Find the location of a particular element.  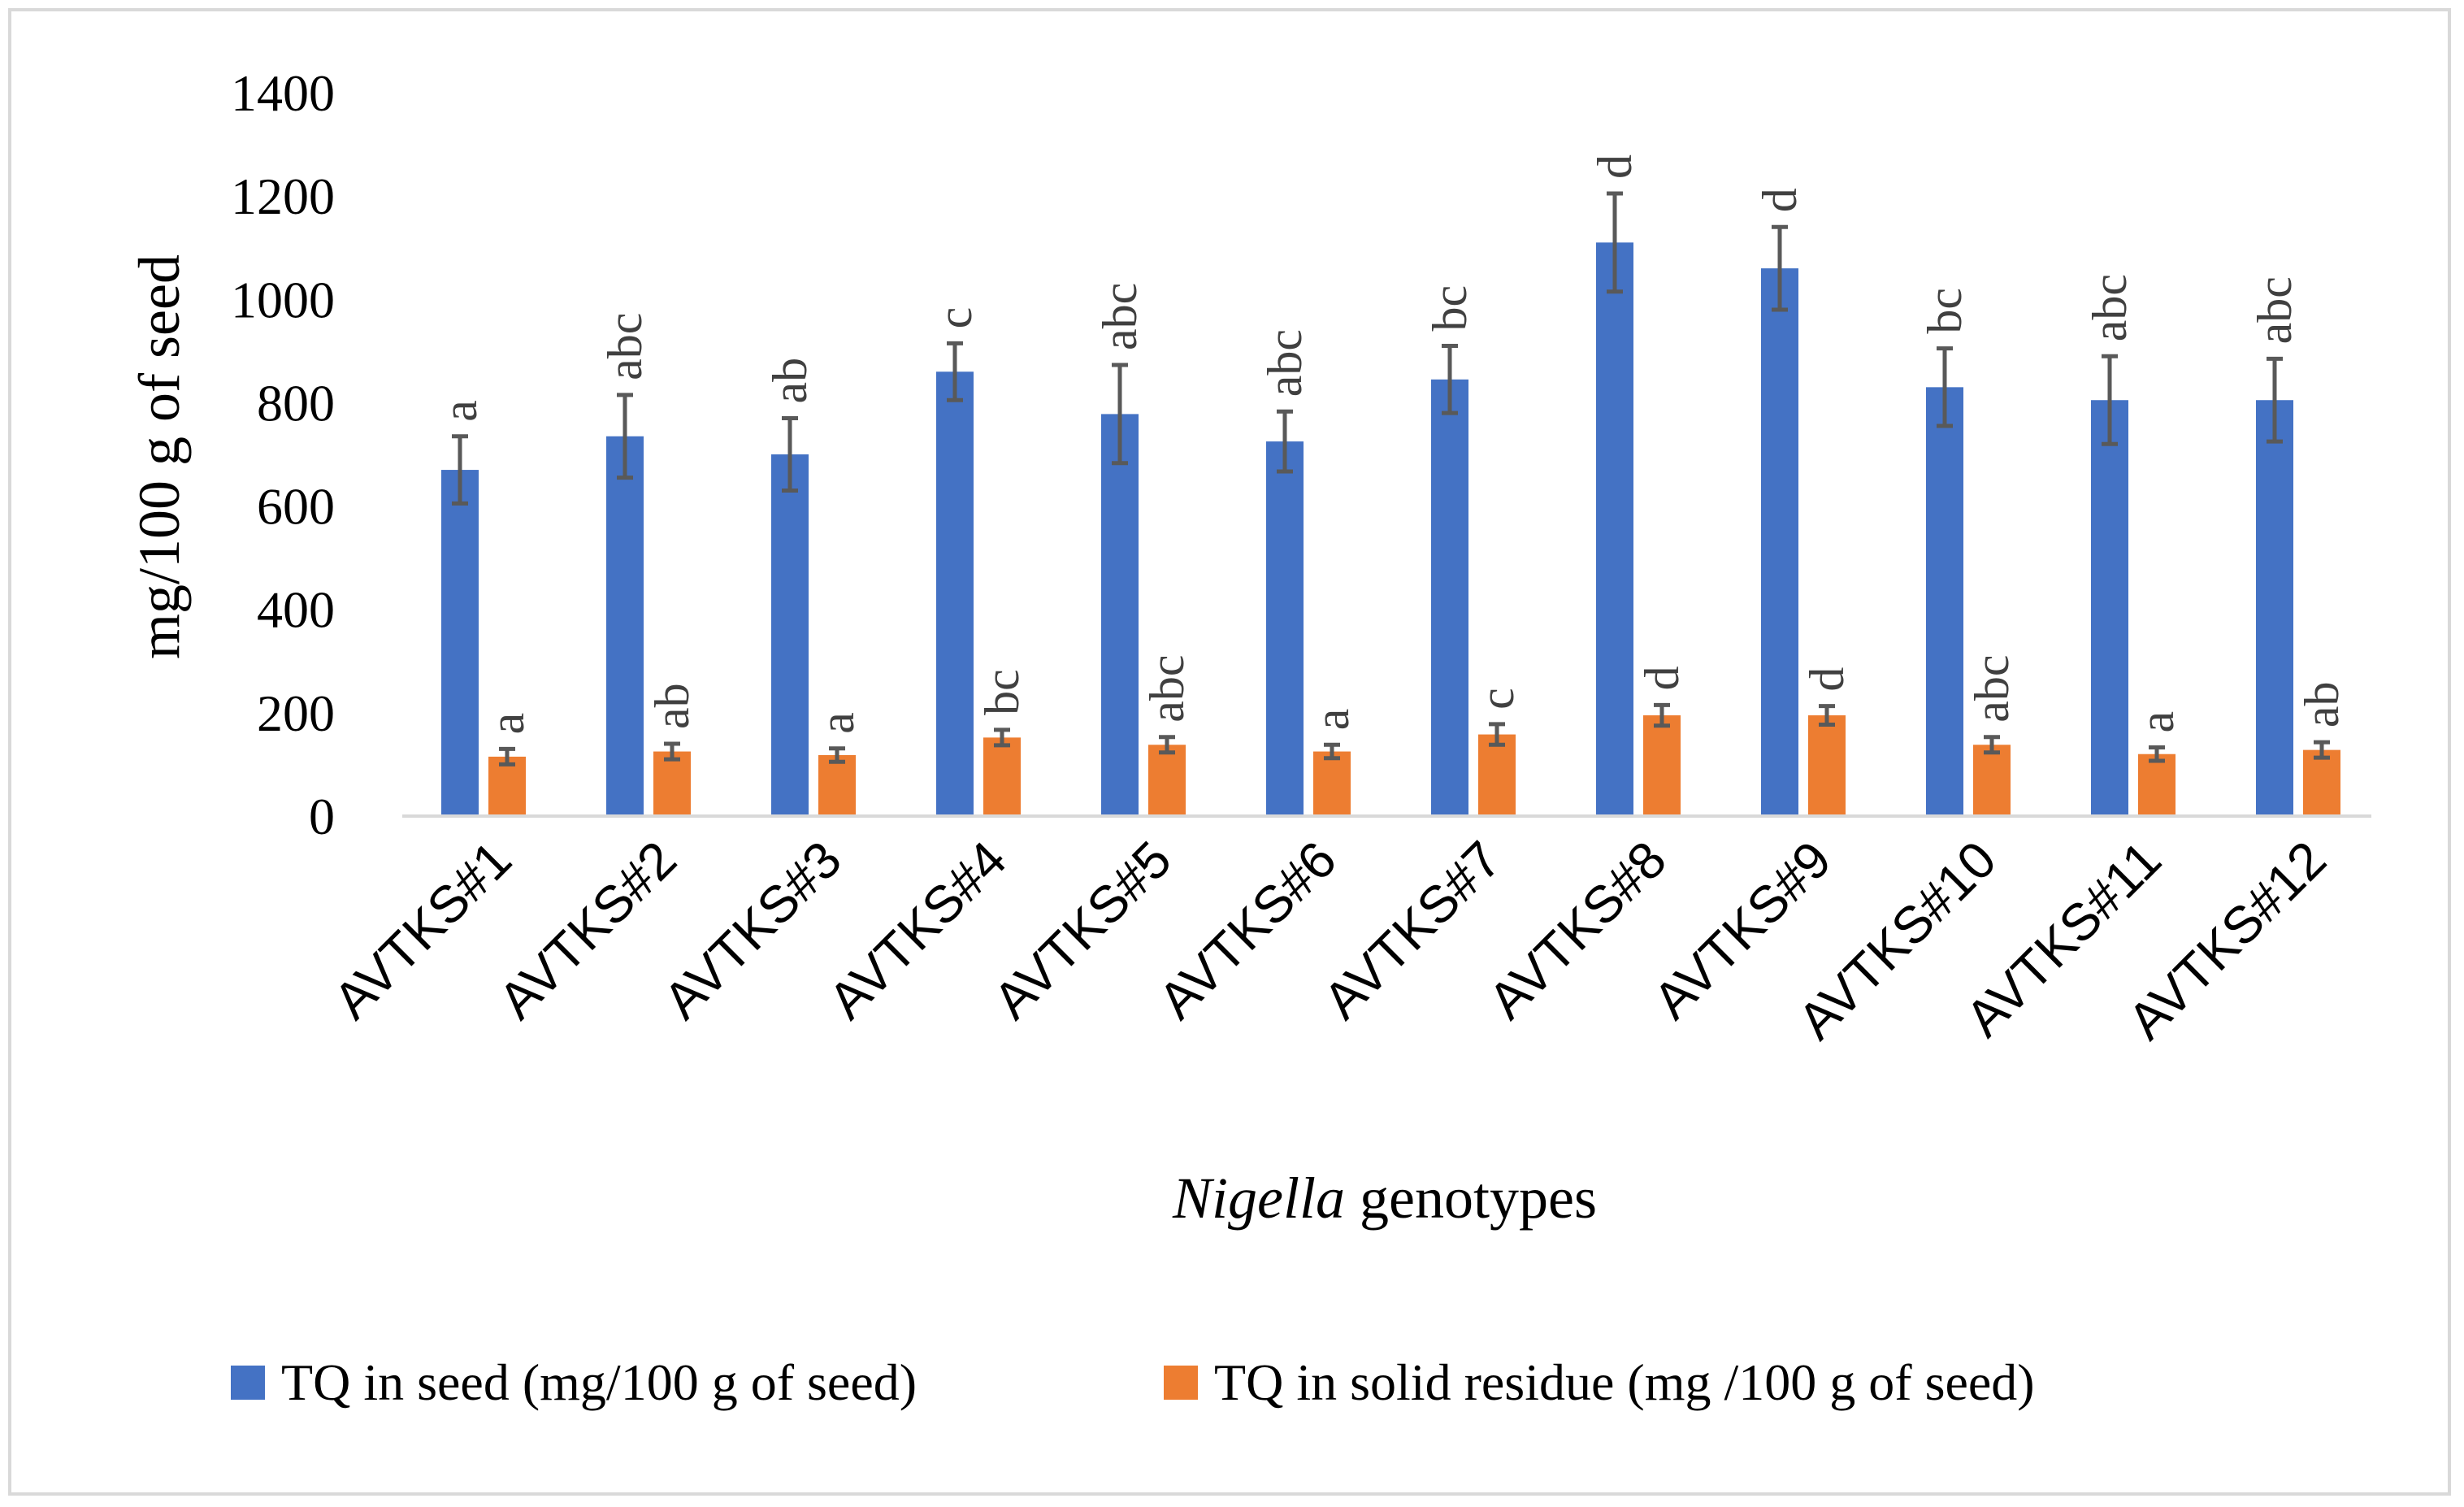

y-tick-label: 1200 is located at coordinates (283, 196).